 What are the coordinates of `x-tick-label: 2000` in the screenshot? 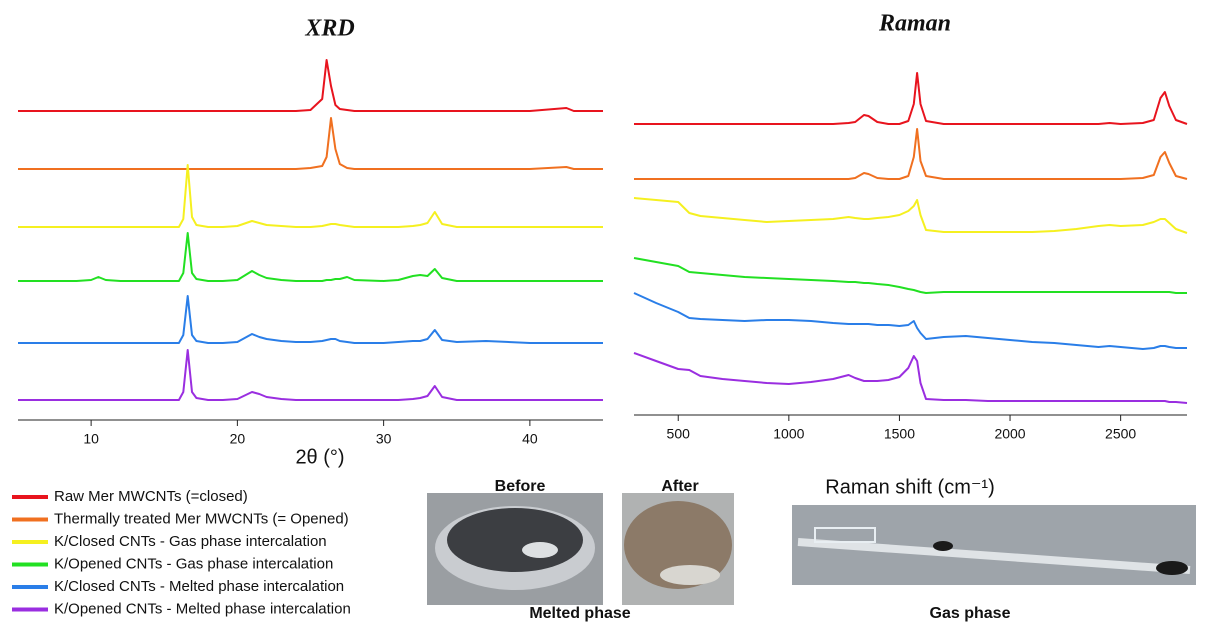 It's located at (1009, 434).